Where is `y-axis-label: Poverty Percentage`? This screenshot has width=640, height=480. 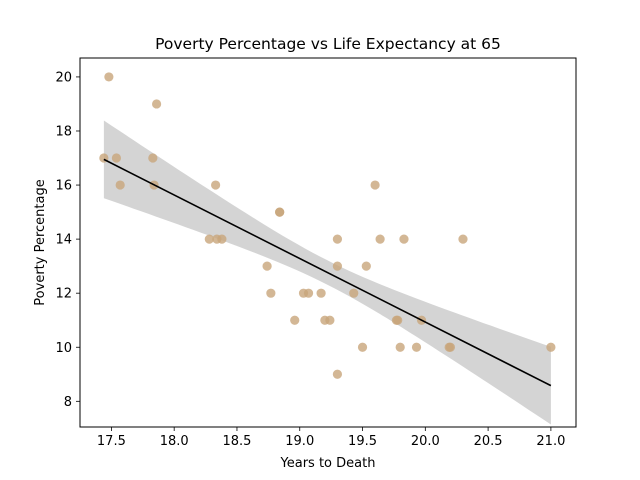
y-axis-label: Poverty Percentage is located at coordinates (40, 242).